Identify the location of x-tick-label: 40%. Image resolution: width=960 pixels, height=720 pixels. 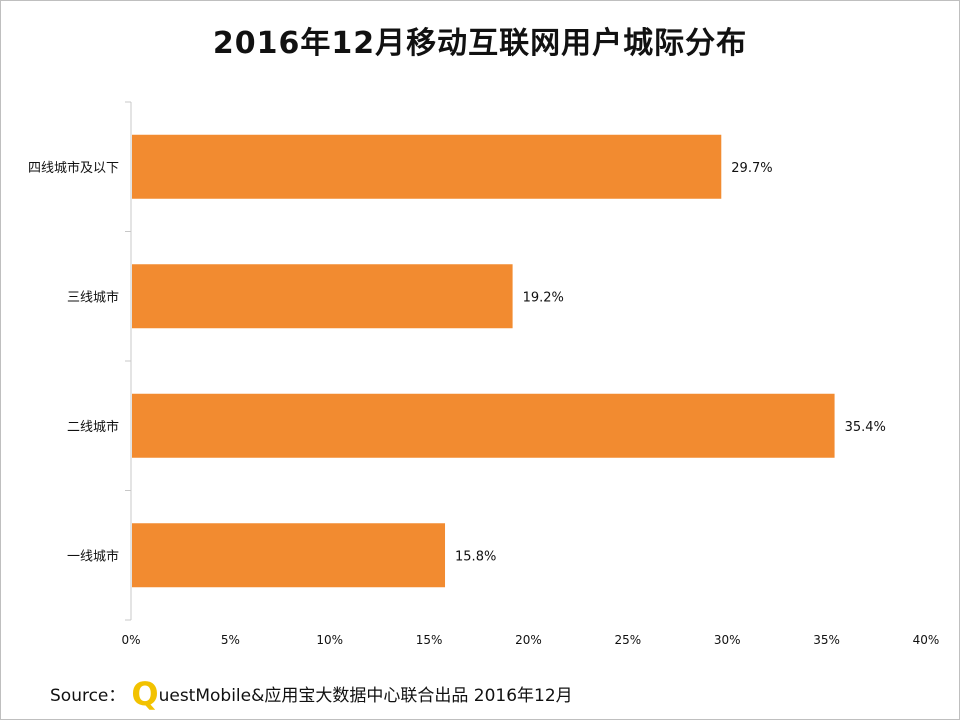
(926, 640).